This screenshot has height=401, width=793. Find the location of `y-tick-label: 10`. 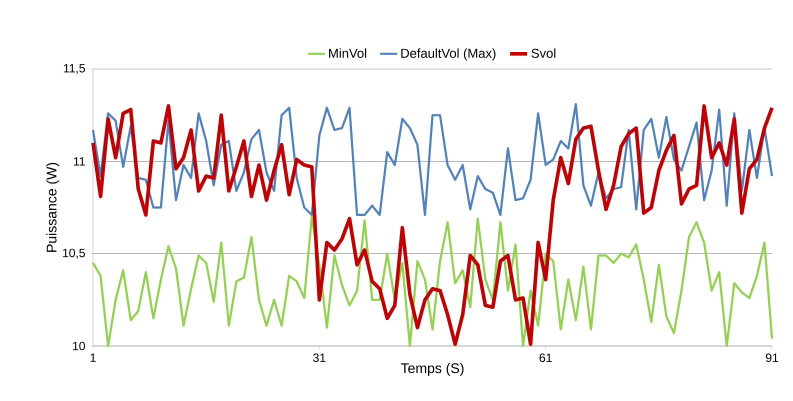

y-tick-label: 10 is located at coordinates (79, 346).